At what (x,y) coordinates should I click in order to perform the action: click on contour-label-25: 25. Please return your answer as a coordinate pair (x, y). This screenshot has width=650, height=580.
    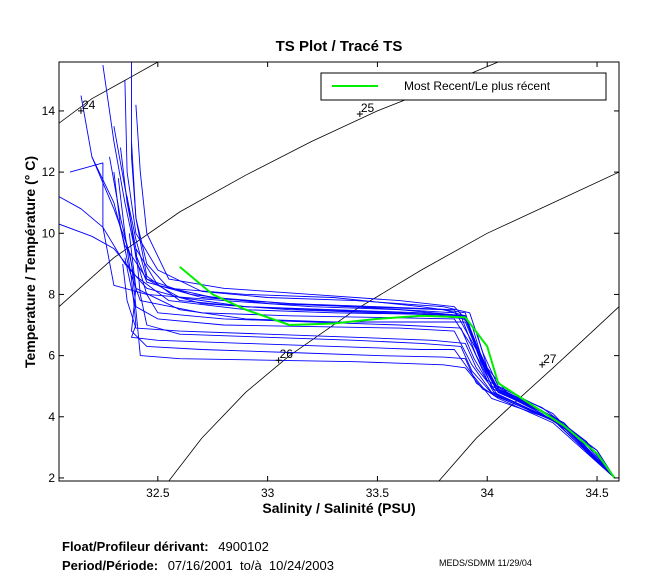
    Looking at the image, I should click on (368, 108).